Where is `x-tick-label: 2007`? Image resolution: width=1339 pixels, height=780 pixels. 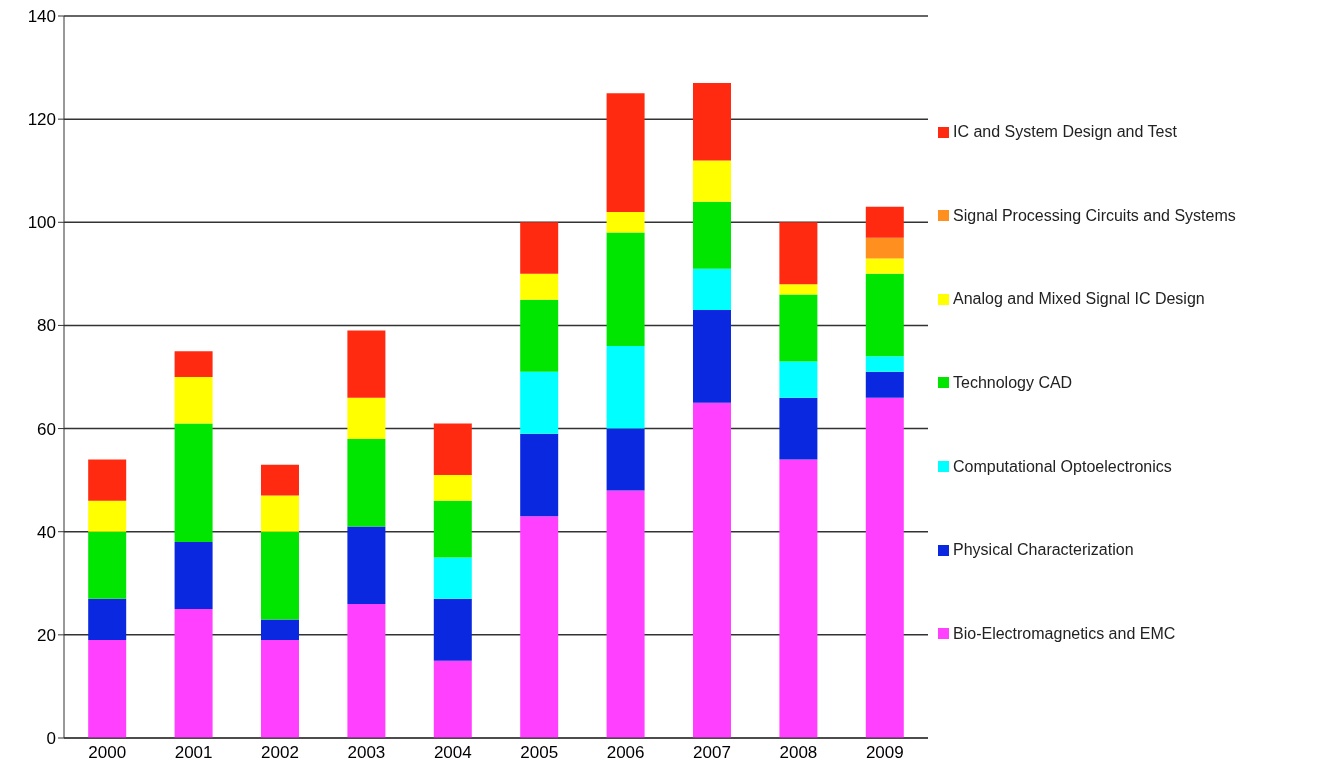
x-tick-label: 2007 is located at coordinates (712, 753).